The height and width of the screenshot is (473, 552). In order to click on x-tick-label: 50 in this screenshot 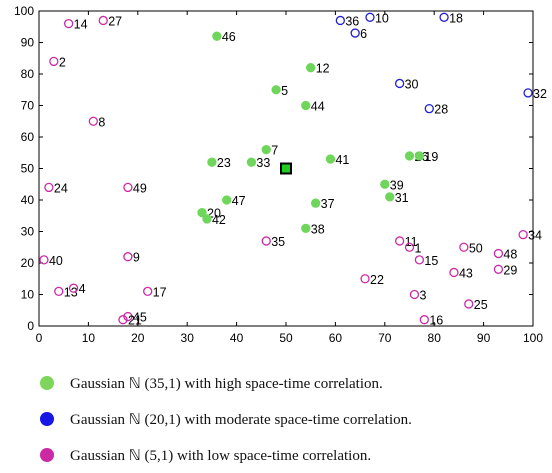, I will do `click(286, 338)`.